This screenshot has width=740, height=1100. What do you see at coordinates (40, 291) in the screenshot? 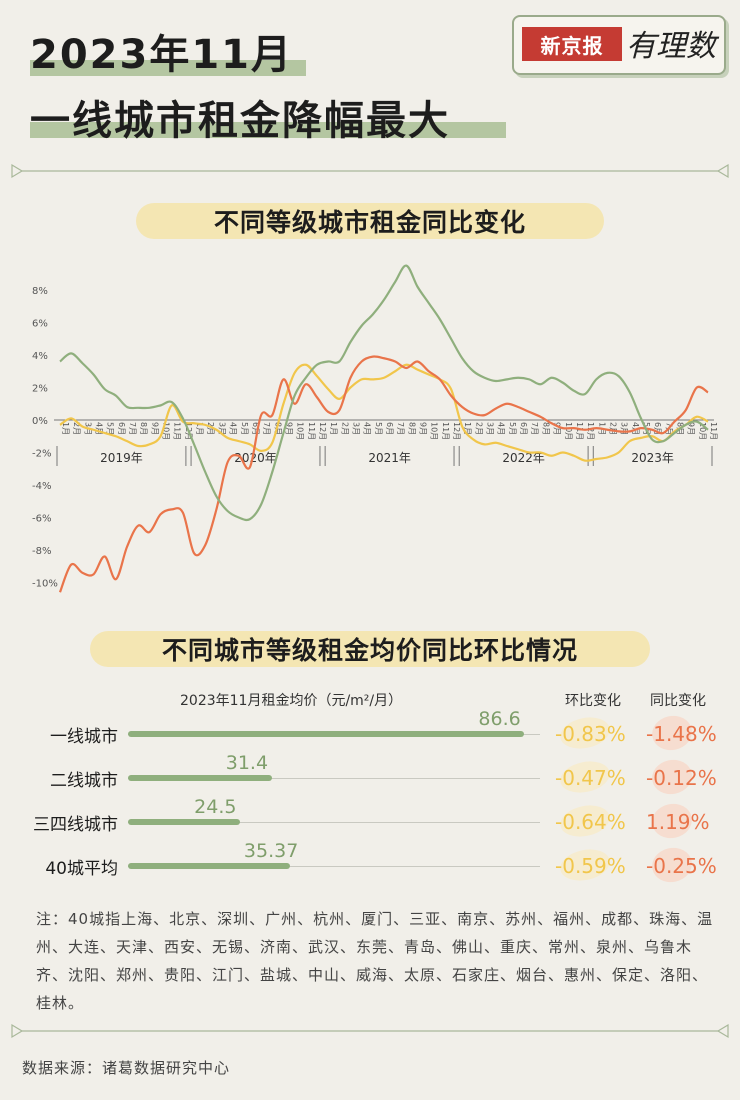
I see `y-tick-label: 8%` at bounding box center [40, 291].